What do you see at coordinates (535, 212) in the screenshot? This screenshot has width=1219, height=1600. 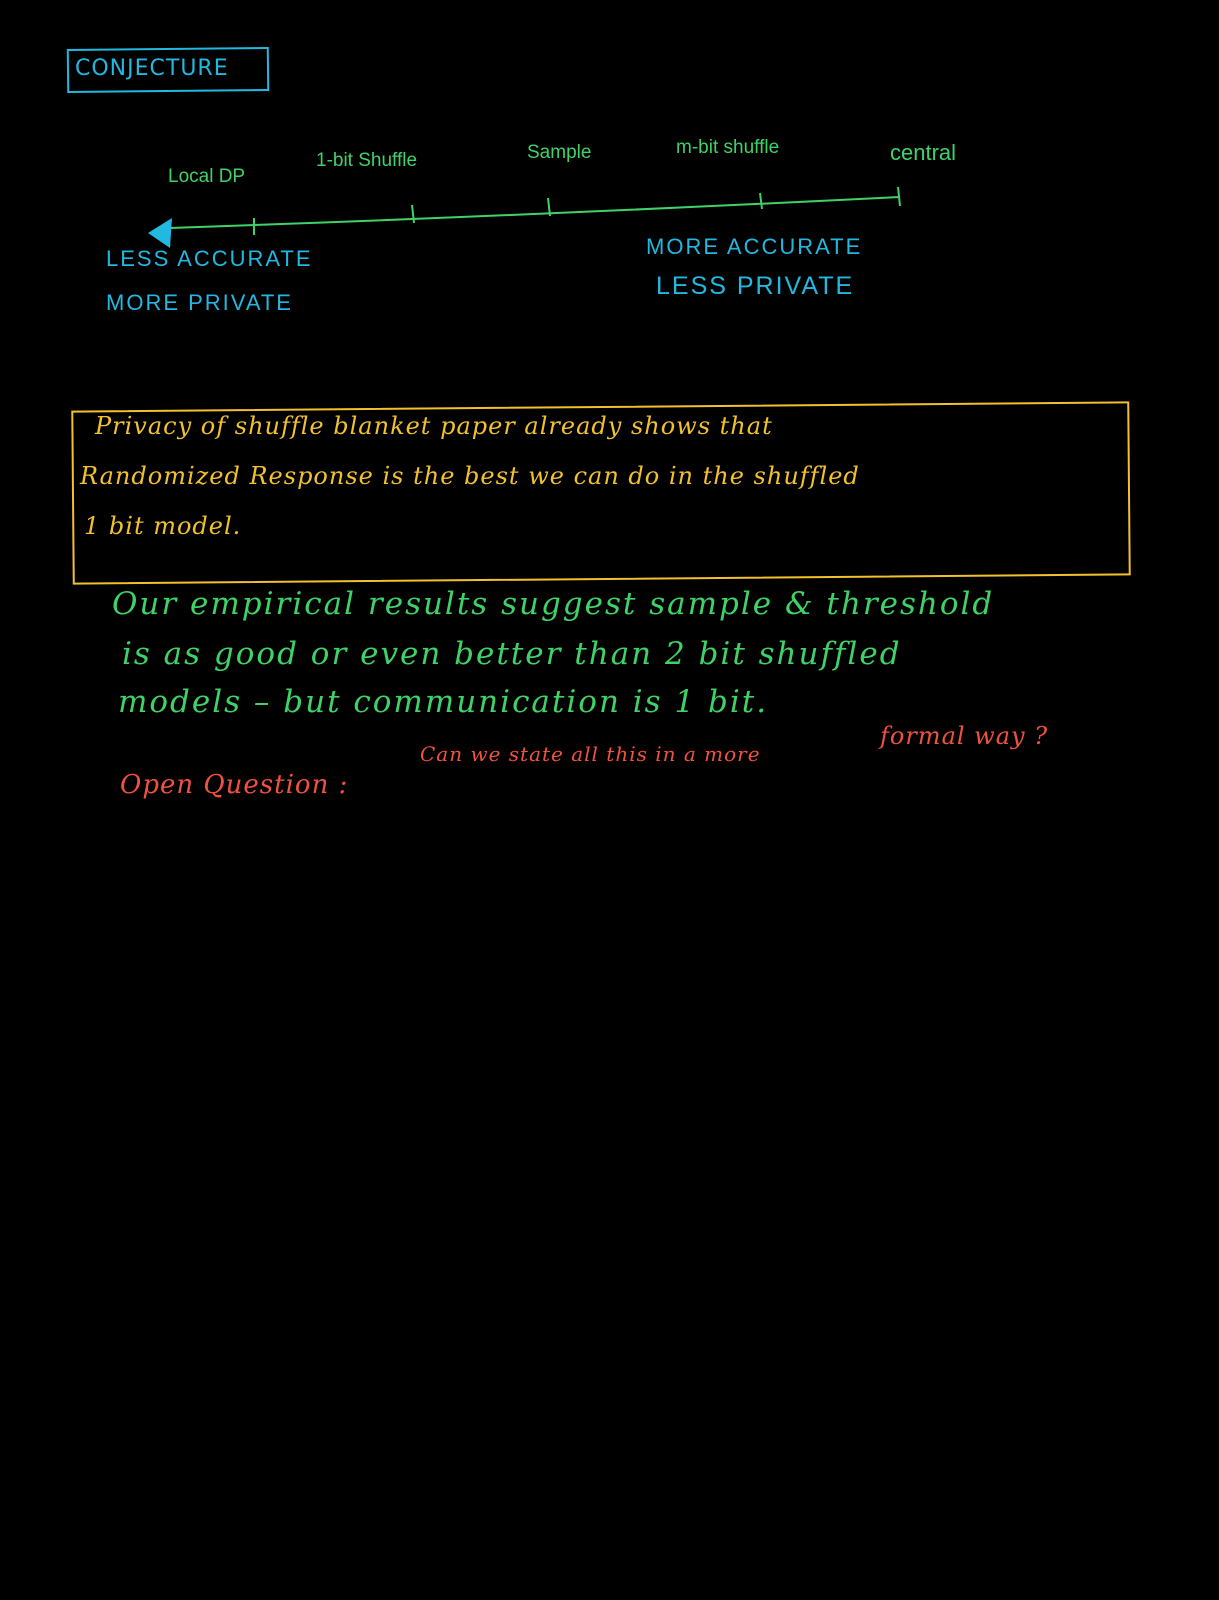 I see `scale-axis-line` at bounding box center [535, 212].